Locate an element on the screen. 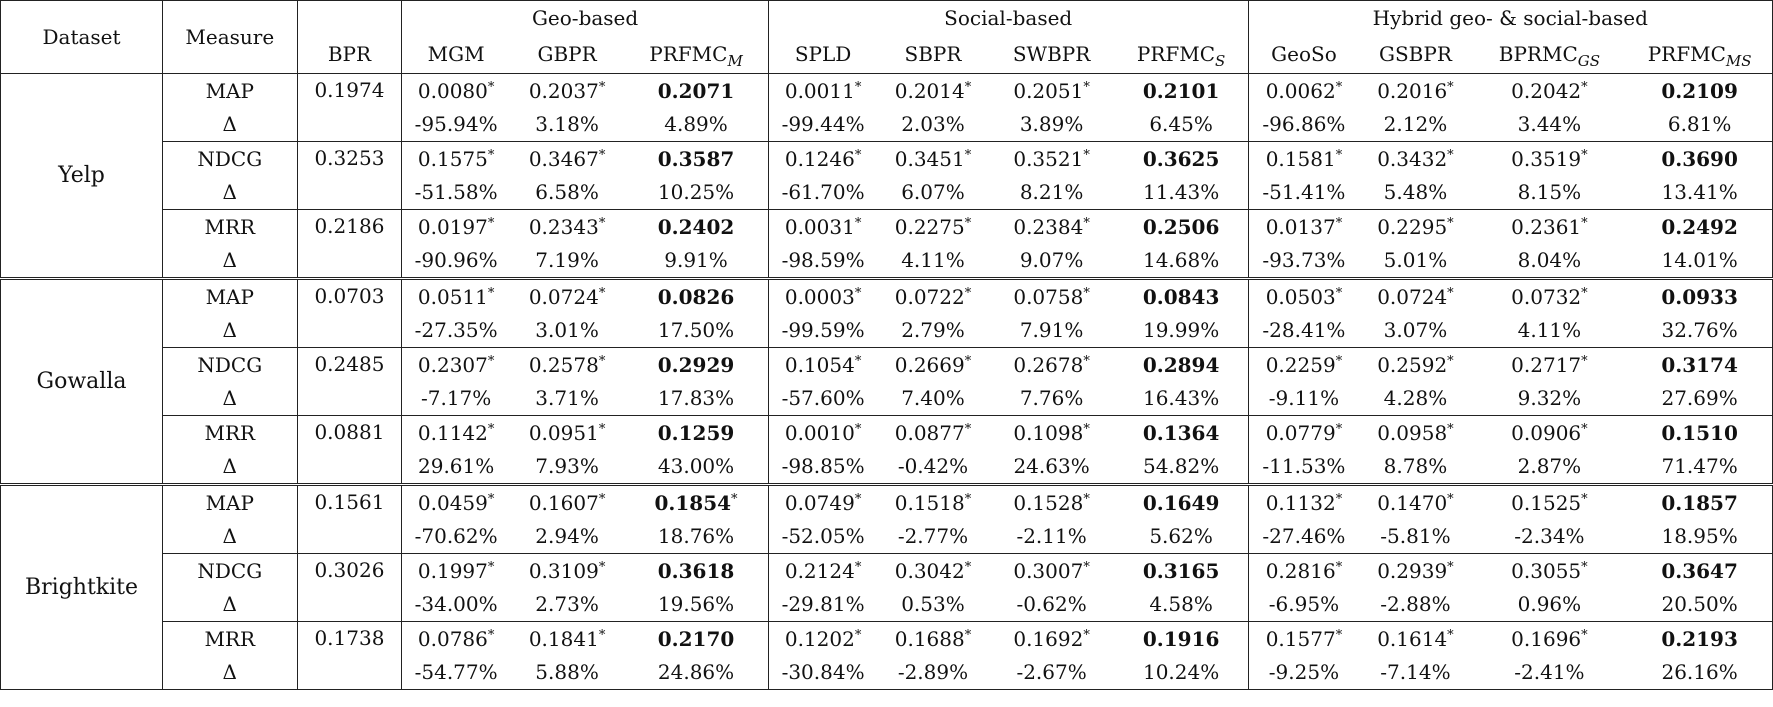  delta-value: -5.81% is located at coordinates (1415, 536).